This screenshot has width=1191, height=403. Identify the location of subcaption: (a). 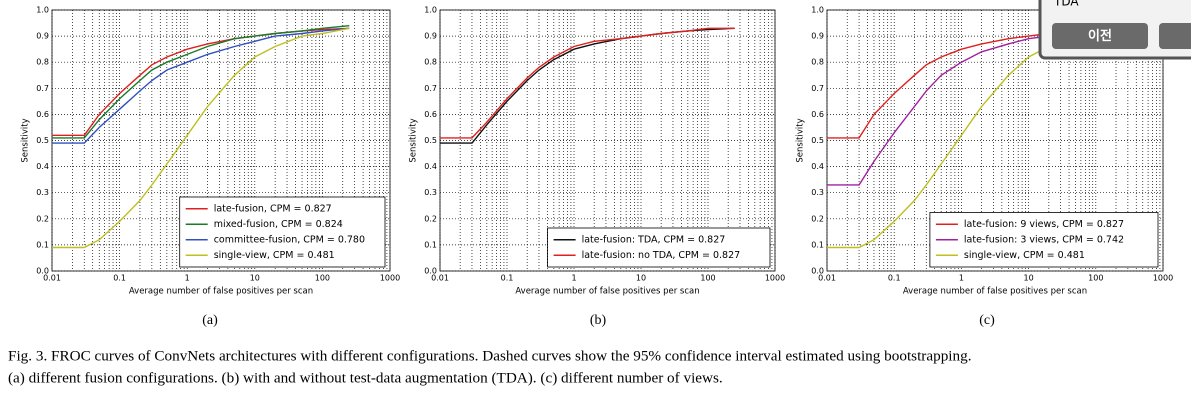
(210, 320).